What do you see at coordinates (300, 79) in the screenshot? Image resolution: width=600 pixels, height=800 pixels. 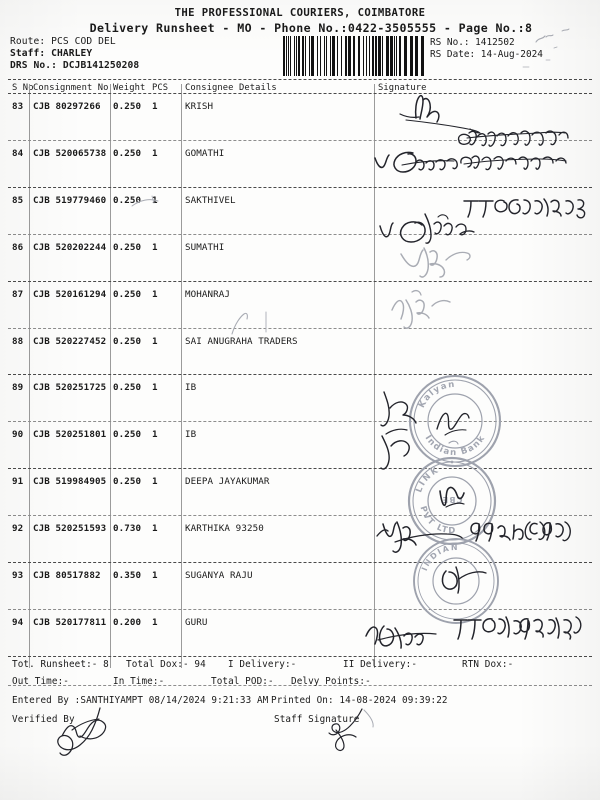 I see `table-top-rule` at bounding box center [300, 79].